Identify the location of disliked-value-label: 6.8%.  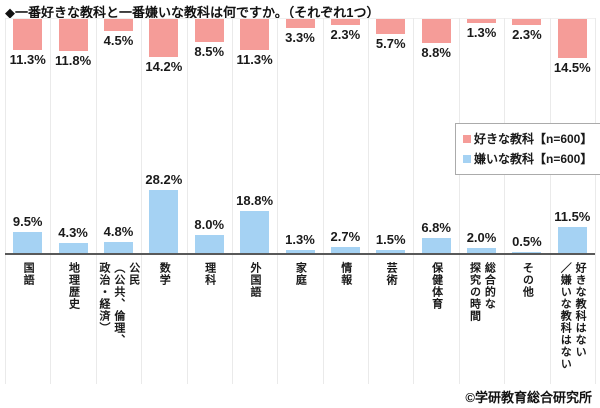
(436, 227).